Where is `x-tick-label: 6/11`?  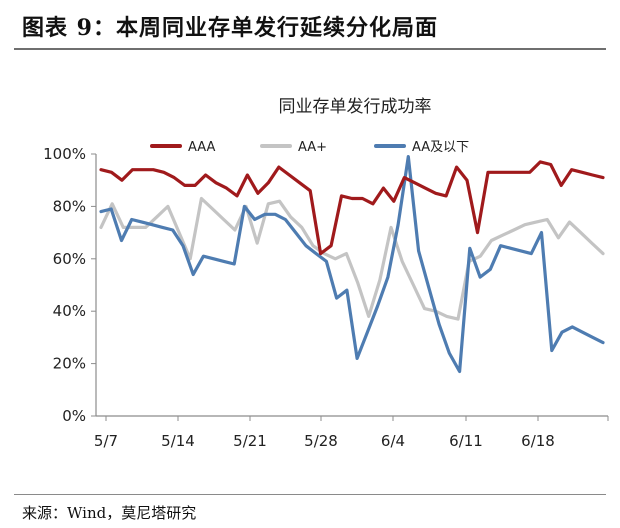
x-tick-label: 6/11 is located at coordinates (466, 441).